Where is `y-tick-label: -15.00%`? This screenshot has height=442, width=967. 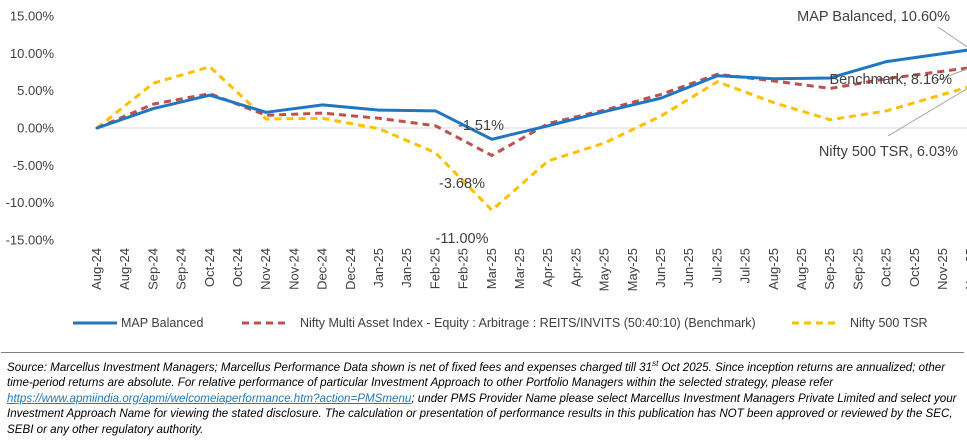 y-tick-label: -15.00% is located at coordinates (30, 240).